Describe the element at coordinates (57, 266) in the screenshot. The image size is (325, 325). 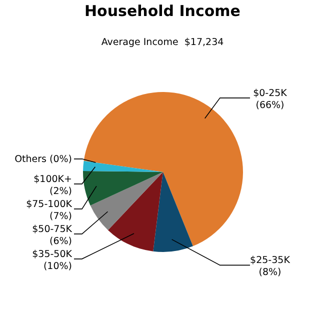
I see `data-label: (10%)` at that location.